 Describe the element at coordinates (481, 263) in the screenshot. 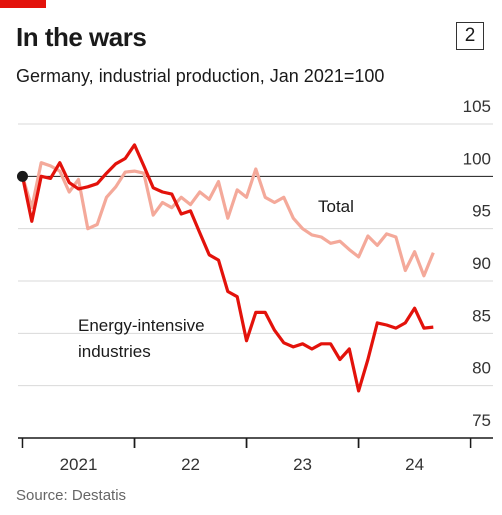

I see `y-tick-label: 90` at that location.